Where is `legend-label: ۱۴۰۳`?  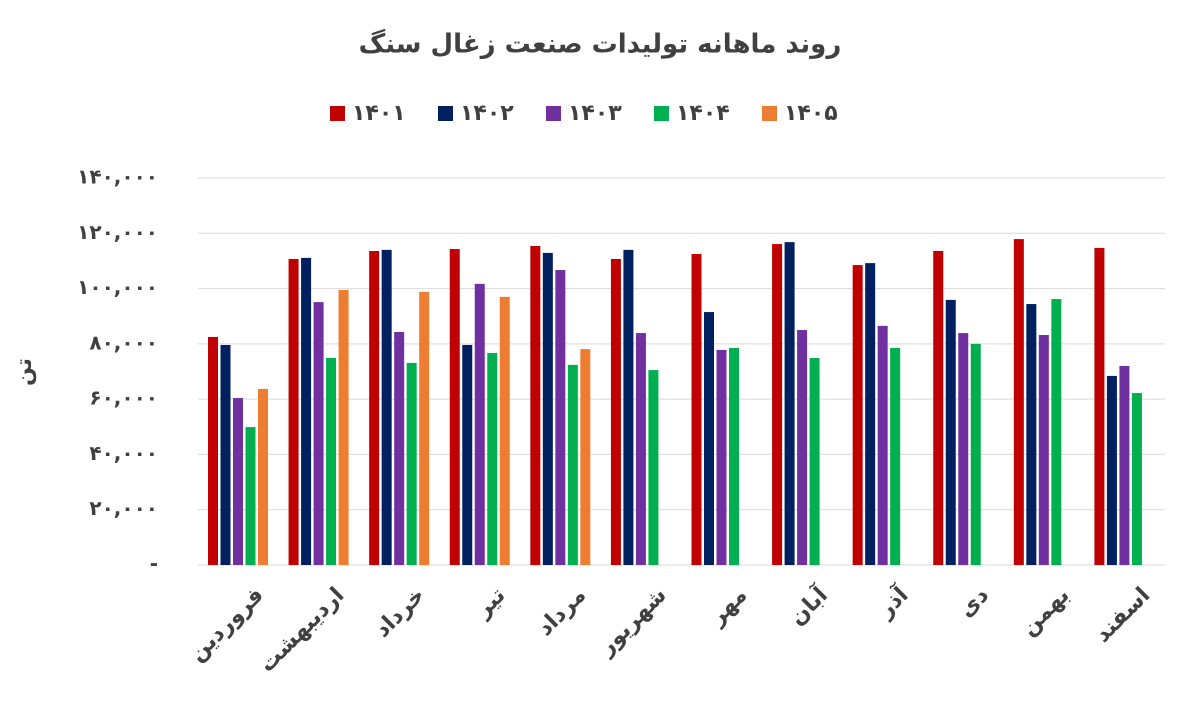
legend-label: ۱۴۰۳ is located at coordinates (595, 113).